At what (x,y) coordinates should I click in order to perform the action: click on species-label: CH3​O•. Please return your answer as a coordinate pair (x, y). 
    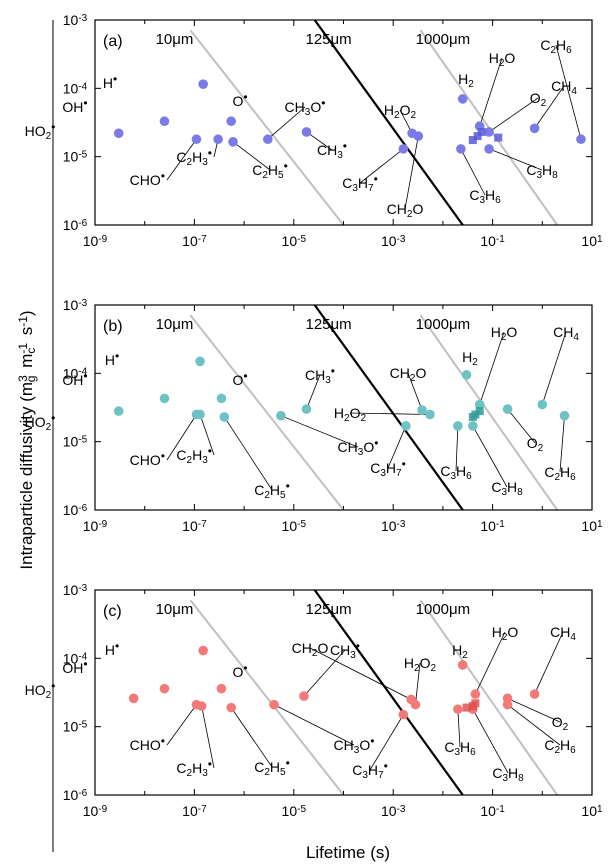
    Looking at the image, I should click on (305, 107).